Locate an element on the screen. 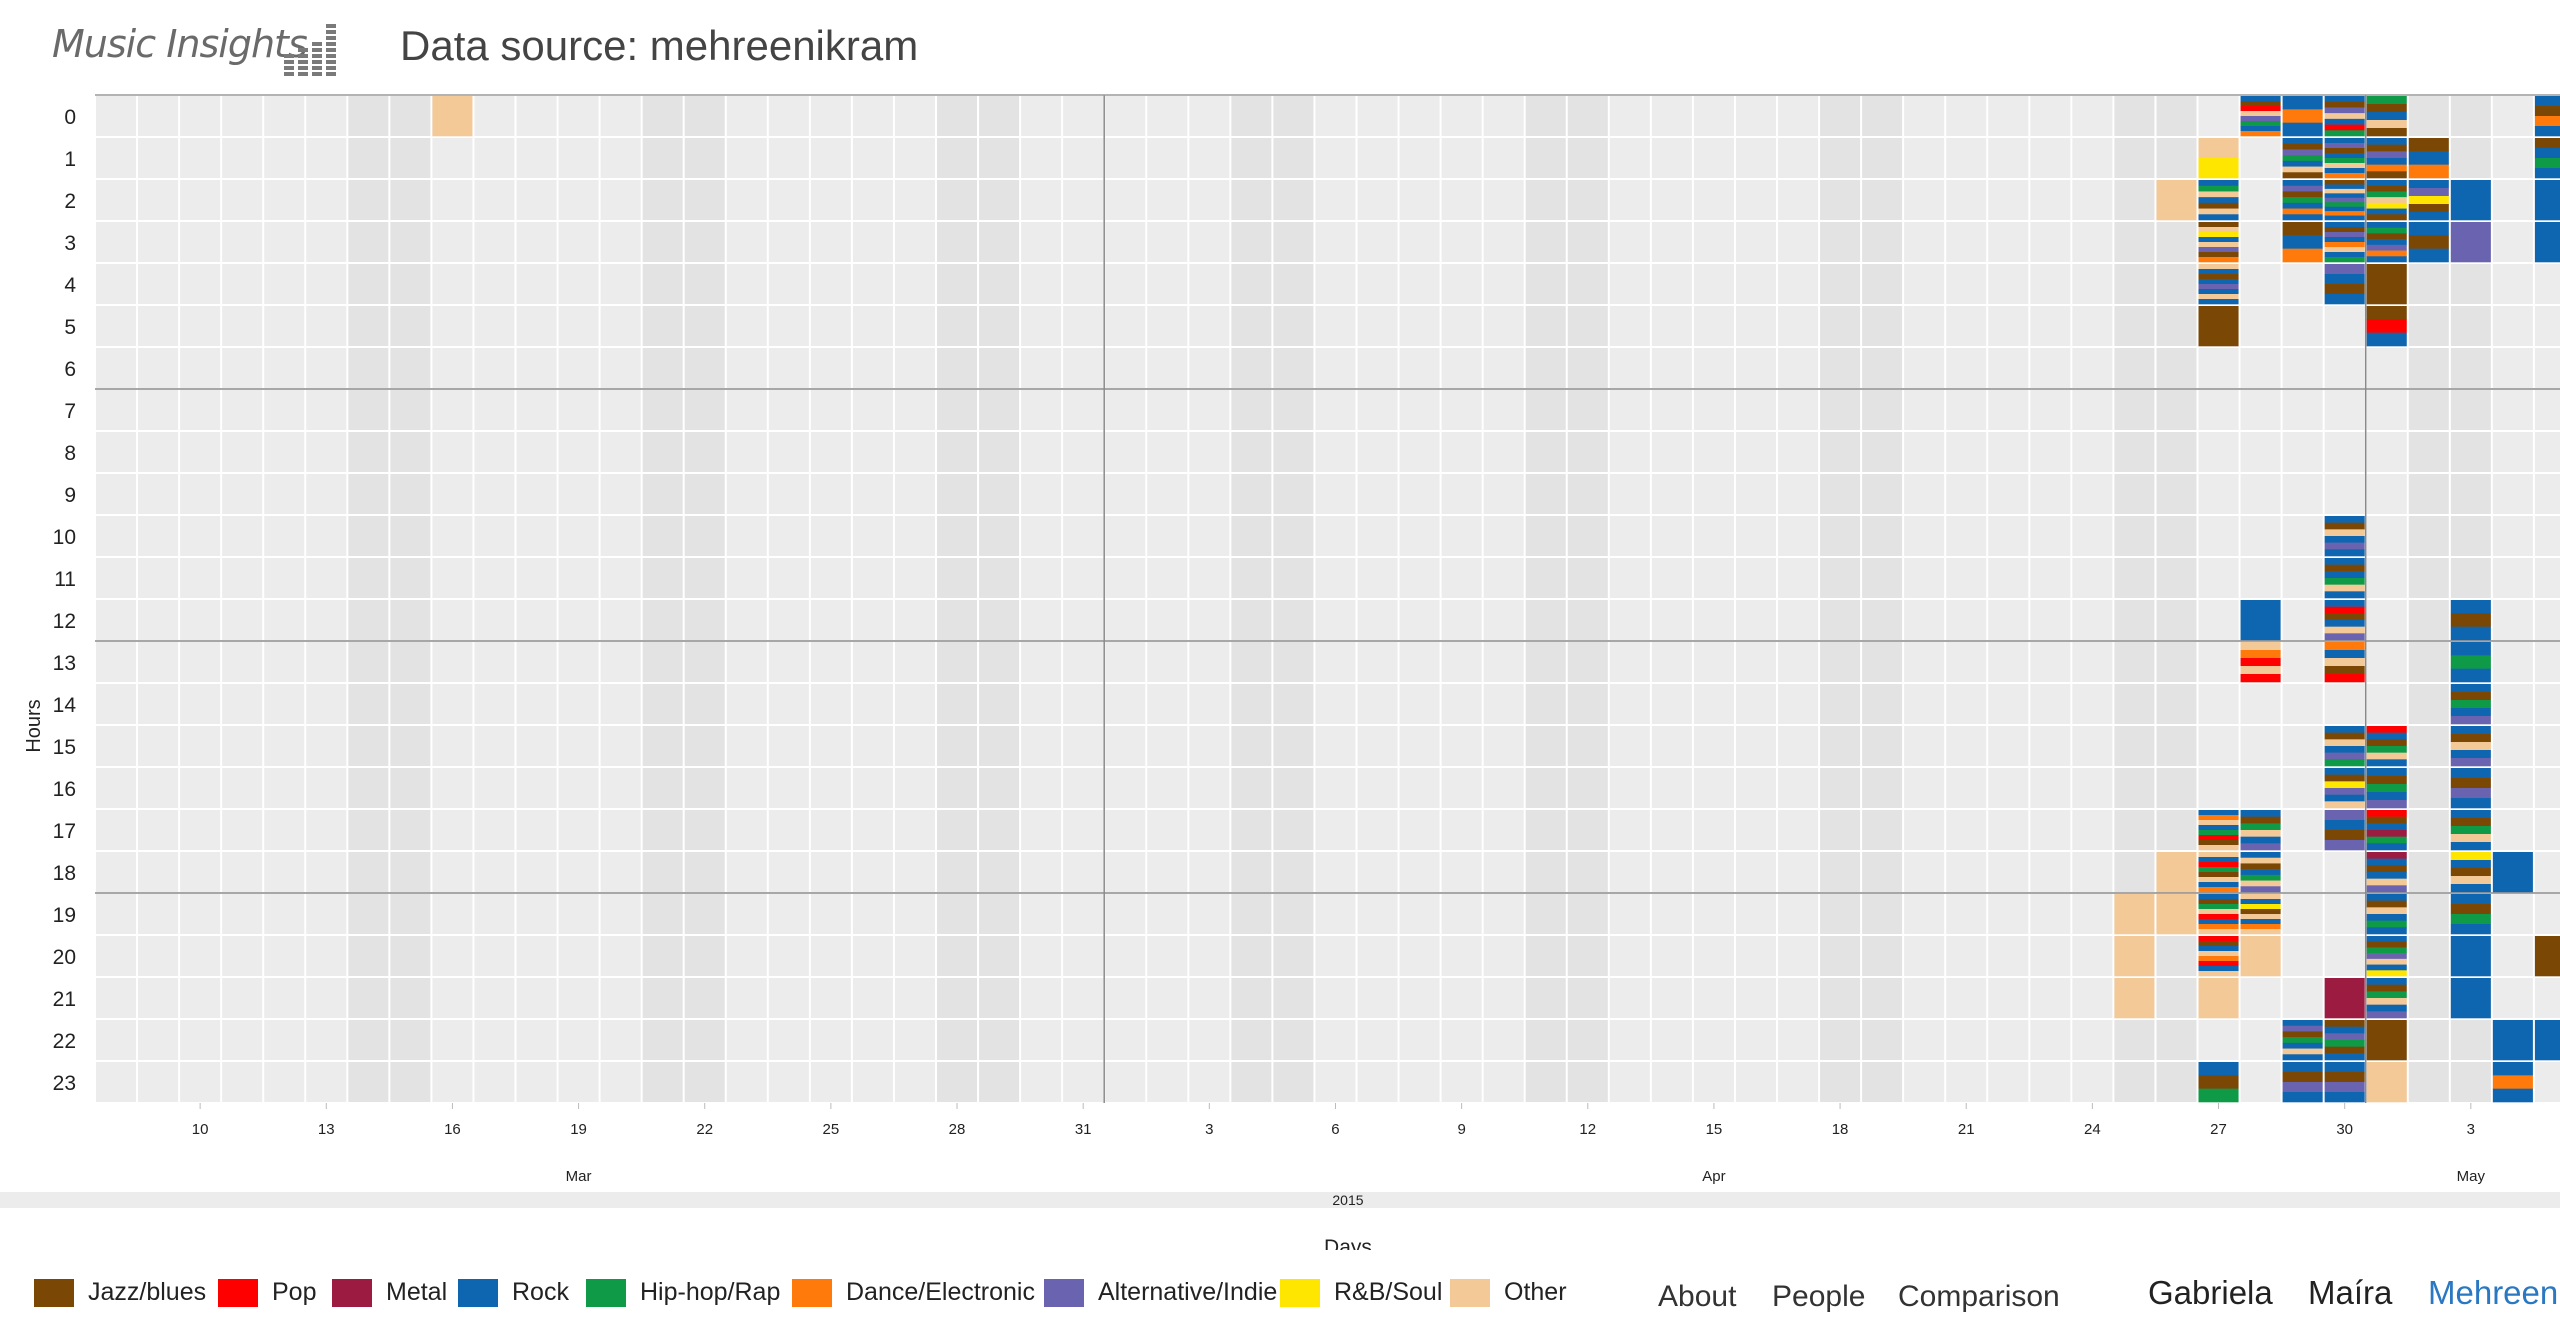 The height and width of the screenshot is (1332, 2560). nav-comparison-link: Comparison is located at coordinates (1979, 1296).